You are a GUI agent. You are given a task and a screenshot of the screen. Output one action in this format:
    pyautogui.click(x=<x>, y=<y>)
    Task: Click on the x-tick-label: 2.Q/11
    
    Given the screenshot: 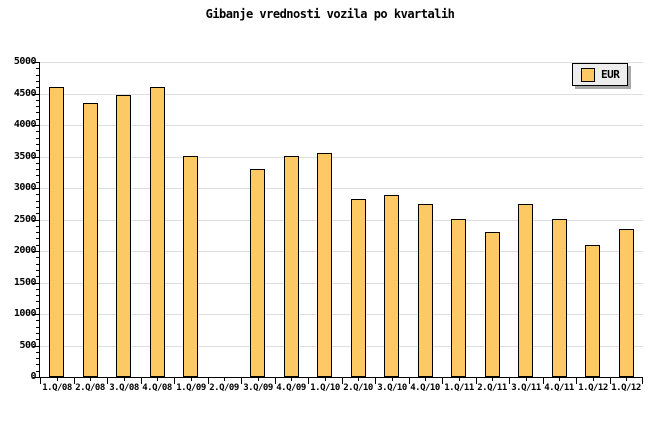 What is the action you would take?
    pyautogui.click(x=492, y=388)
    